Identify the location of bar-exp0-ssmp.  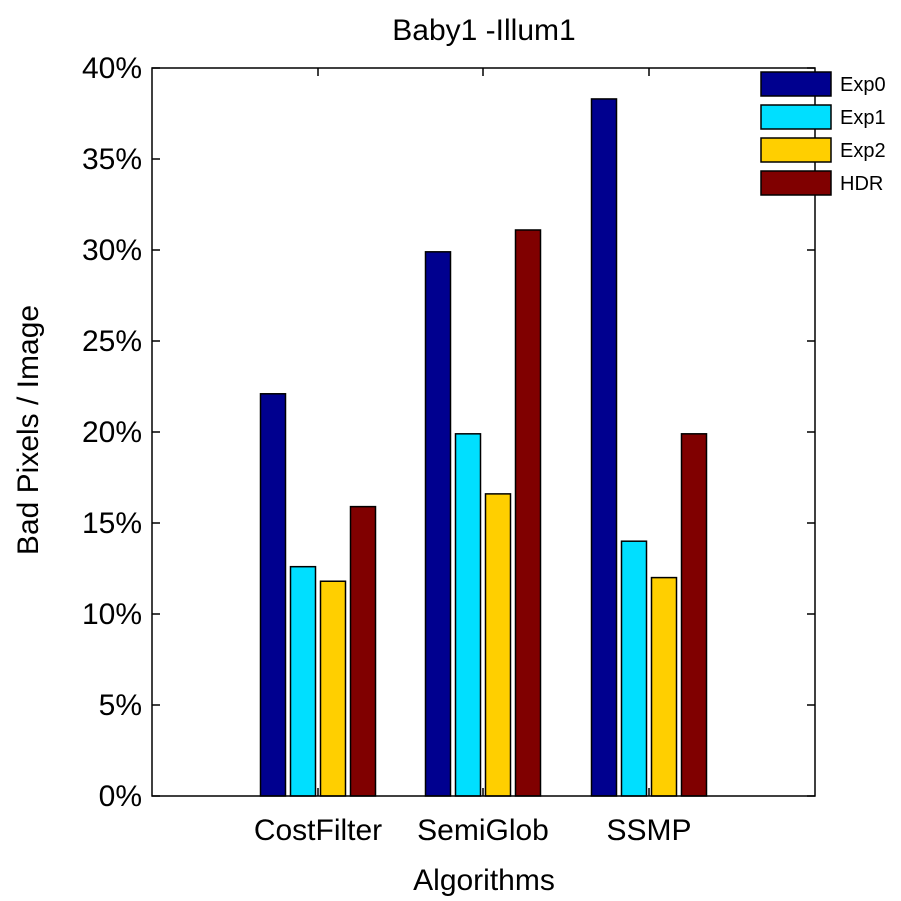
(604, 447).